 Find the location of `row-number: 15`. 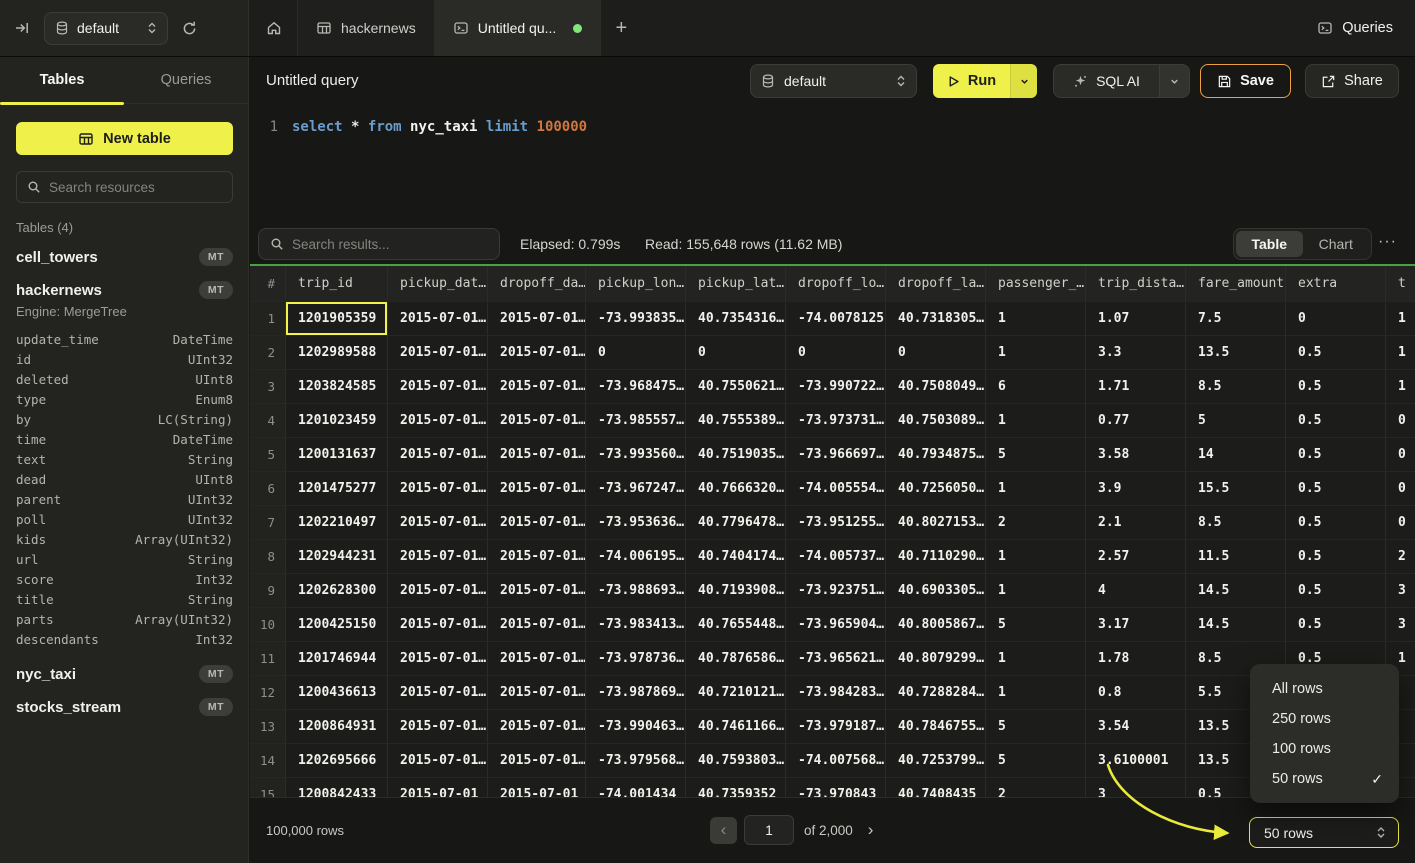

row-number: 15 is located at coordinates (268, 787).